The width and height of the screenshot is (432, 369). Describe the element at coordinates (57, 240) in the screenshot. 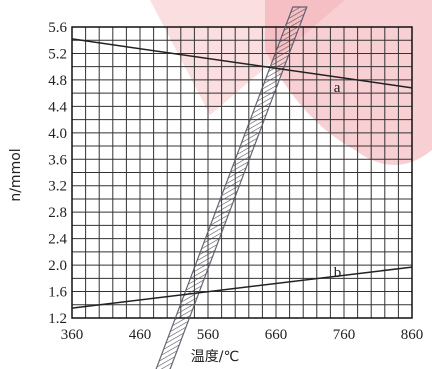

I see `y-tick-label: 2.4` at that location.